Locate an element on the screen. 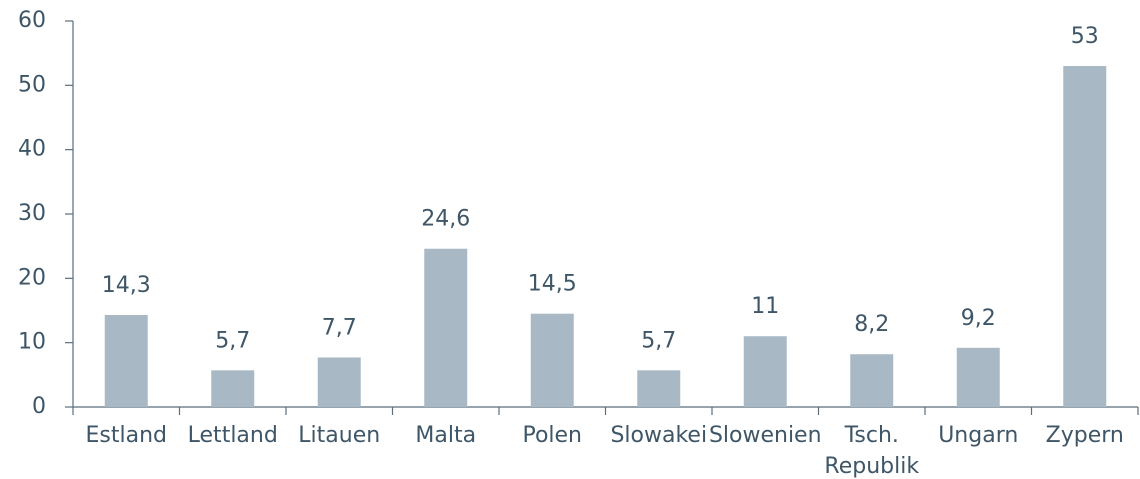  y-tick-label: 30 is located at coordinates (32, 213).